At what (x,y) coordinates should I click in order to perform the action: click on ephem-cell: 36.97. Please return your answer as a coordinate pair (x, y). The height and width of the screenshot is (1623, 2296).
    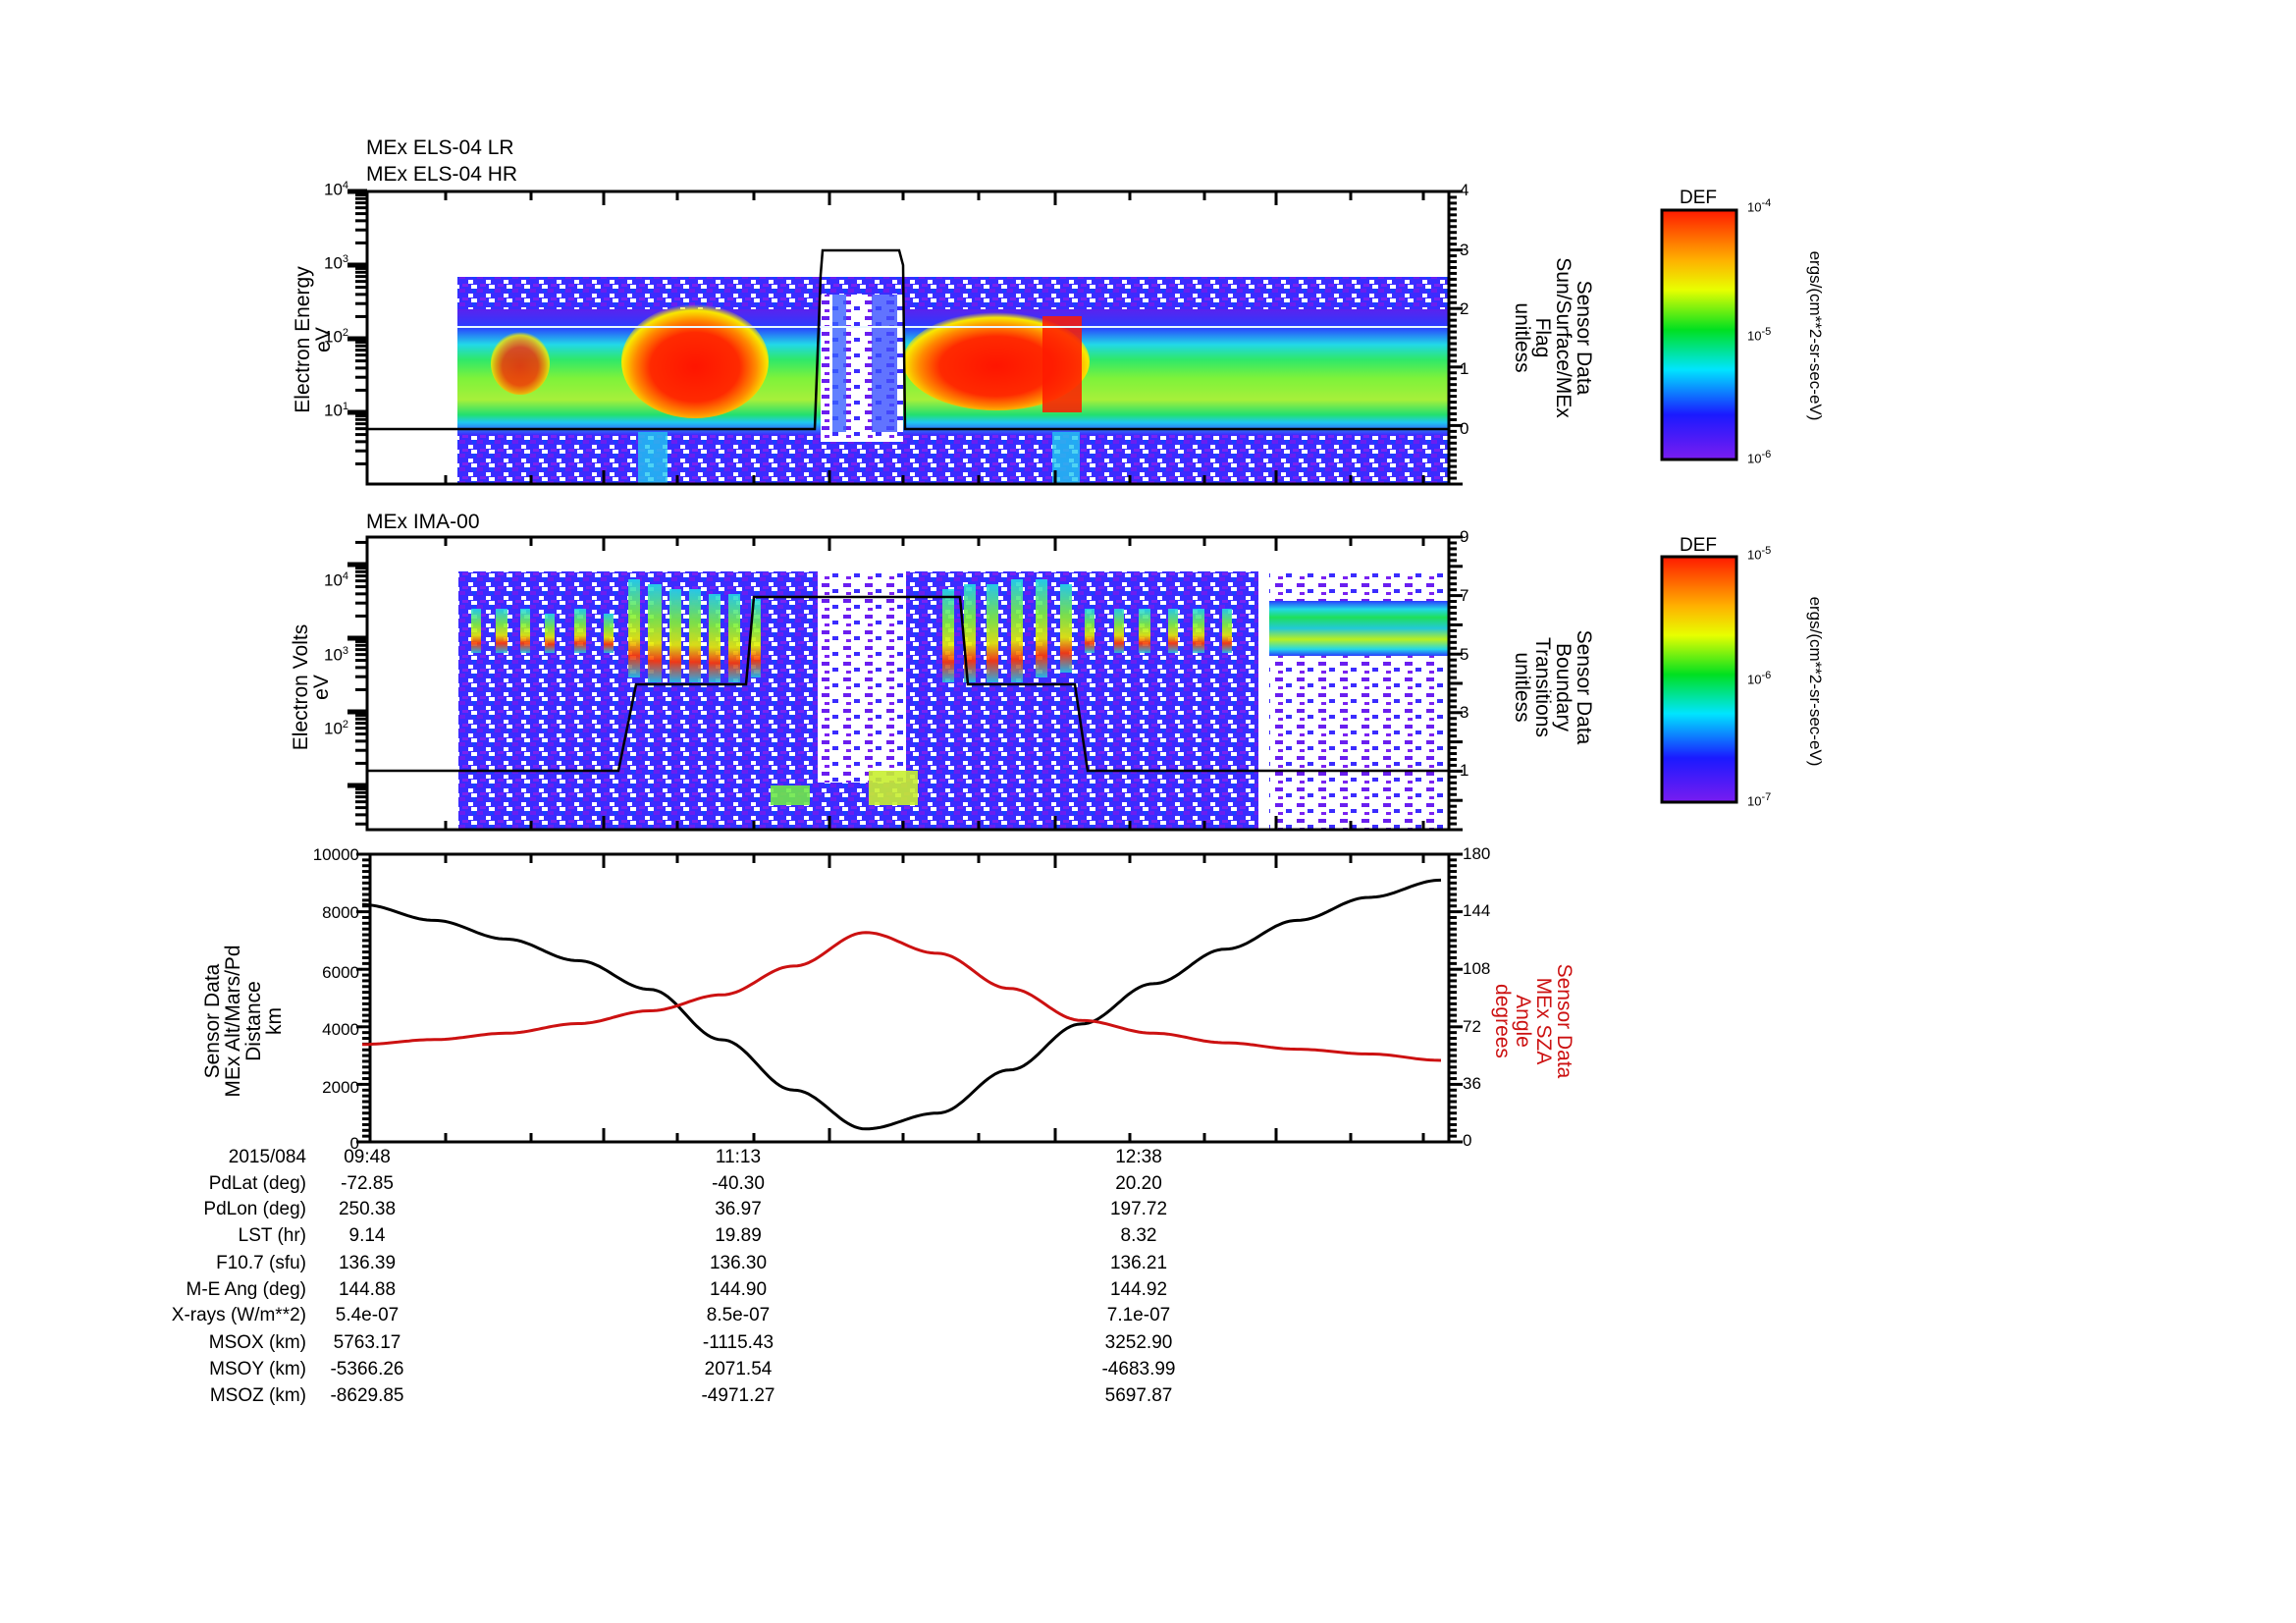
    Looking at the image, I should click on (738, 1209).